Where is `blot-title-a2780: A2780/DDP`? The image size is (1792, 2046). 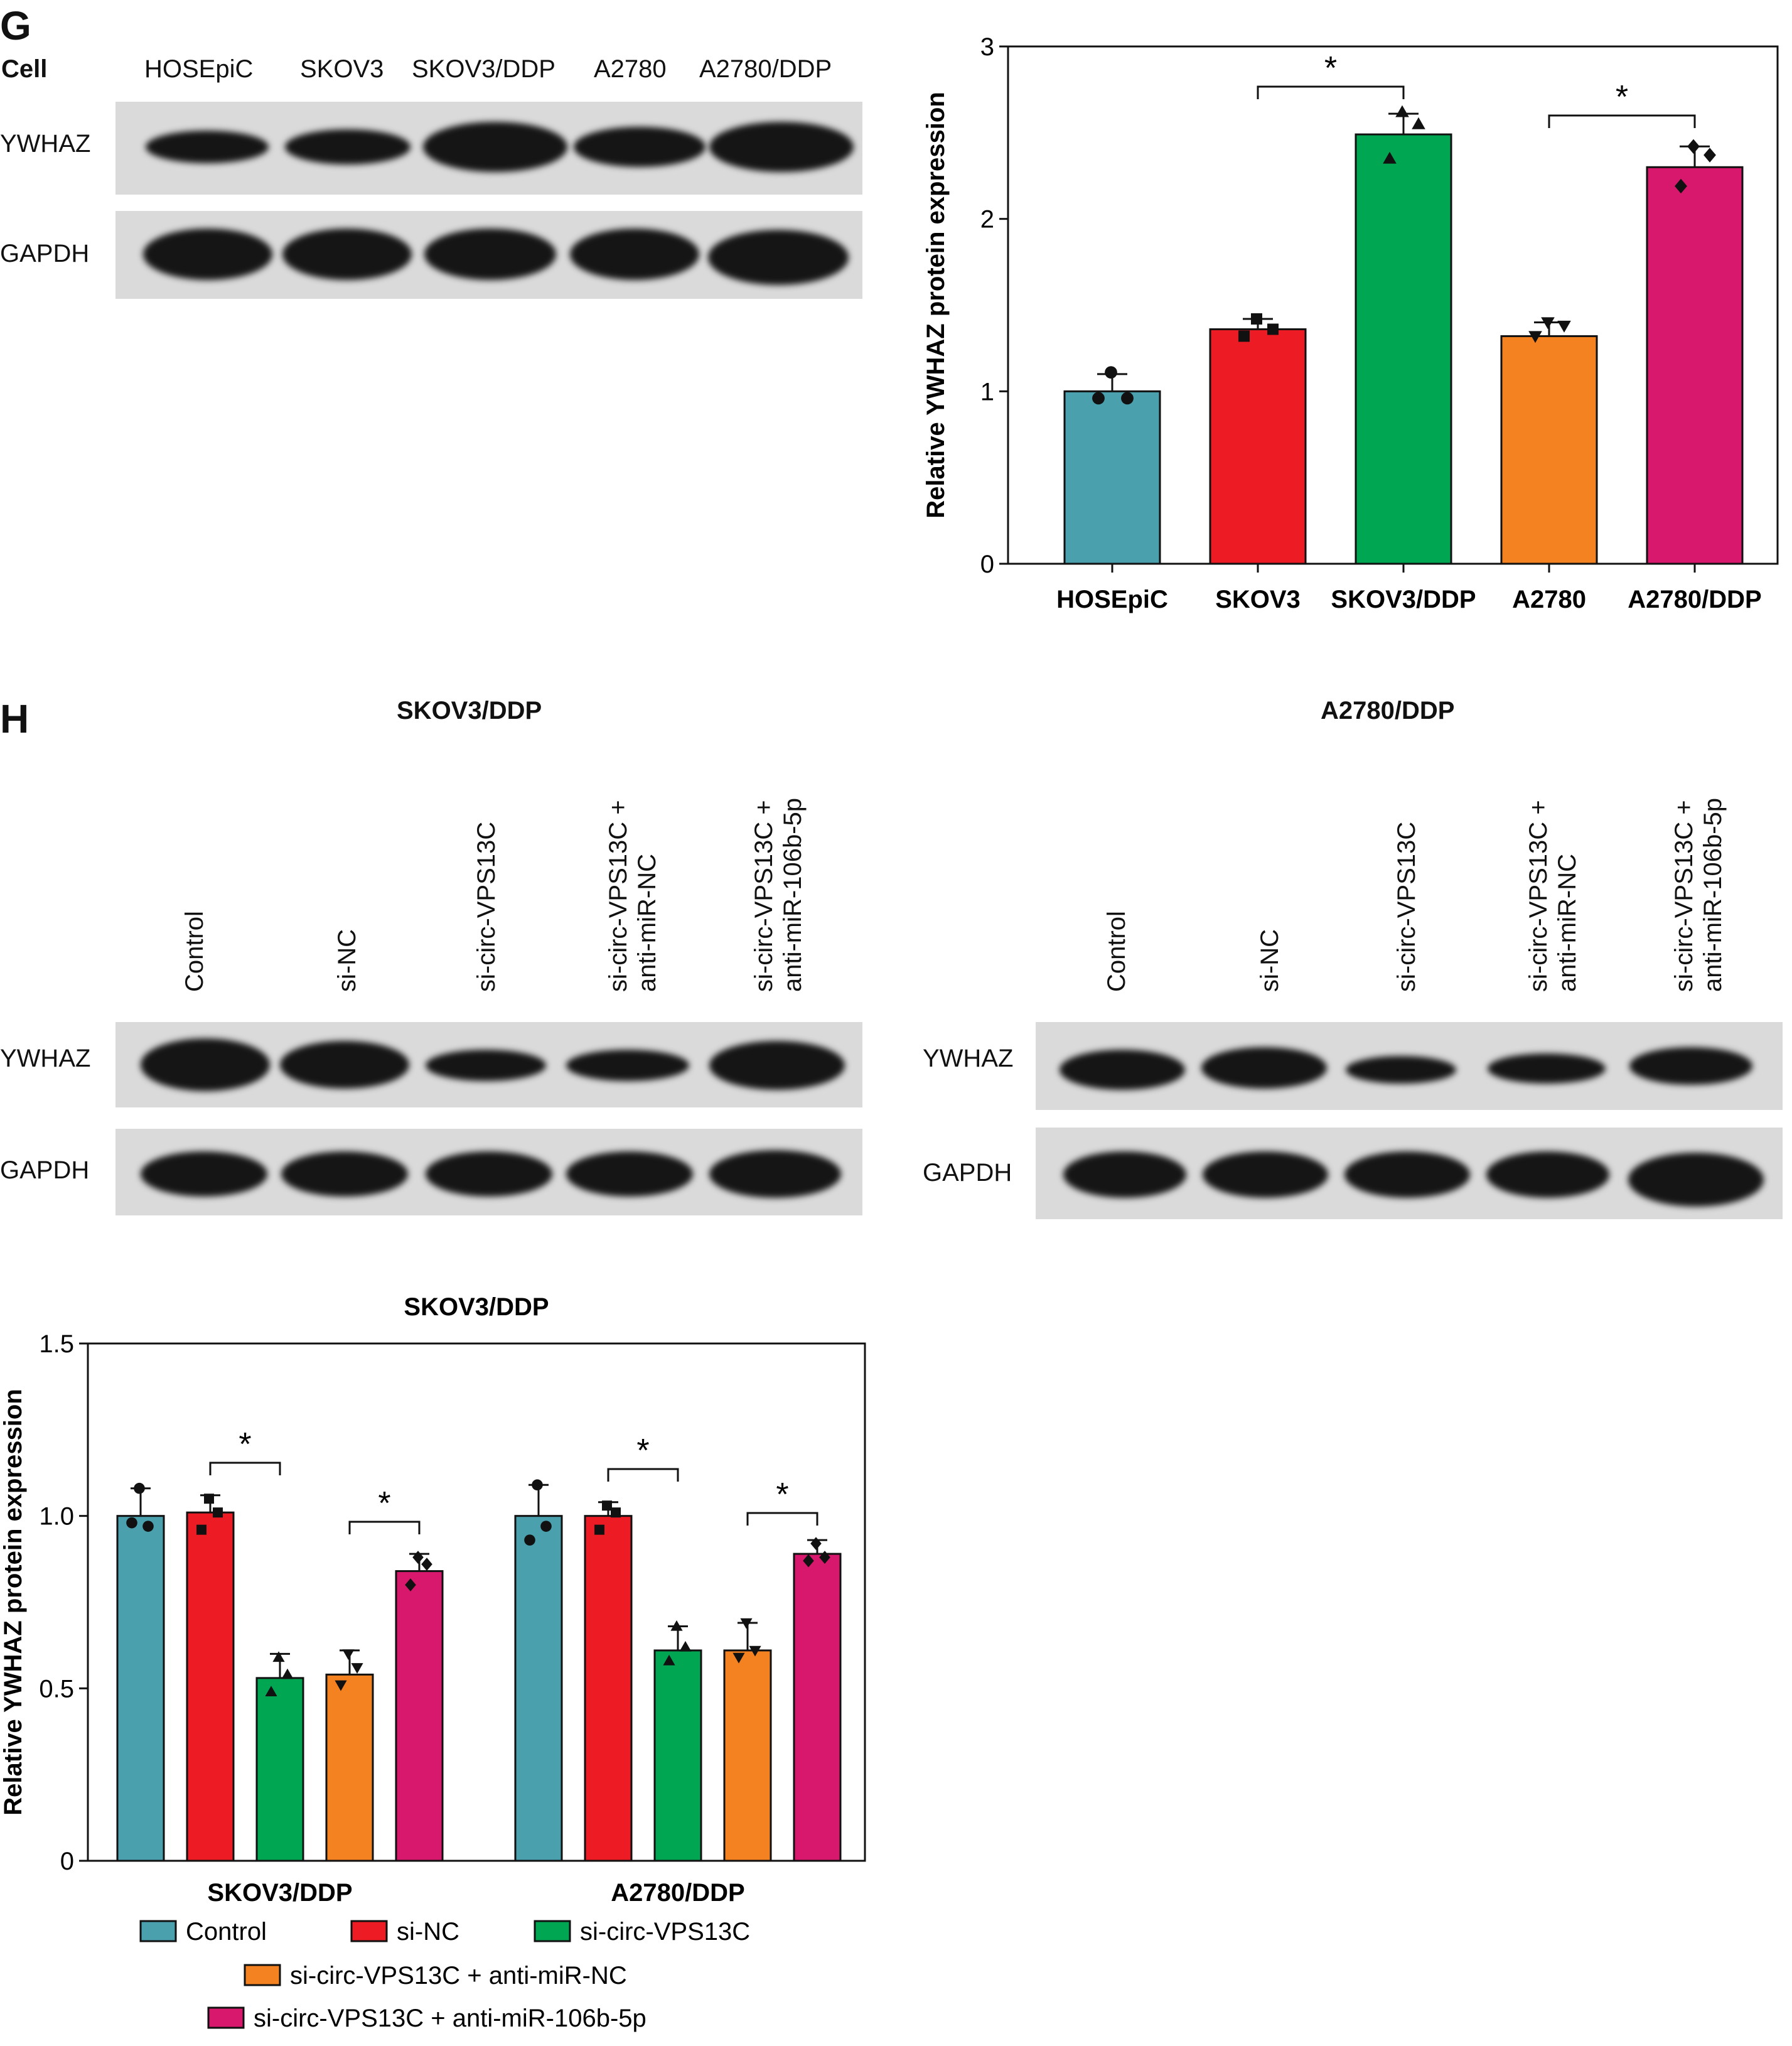 blot-title-a2780: A2780/DDP is located at coordinates (1388, 711).